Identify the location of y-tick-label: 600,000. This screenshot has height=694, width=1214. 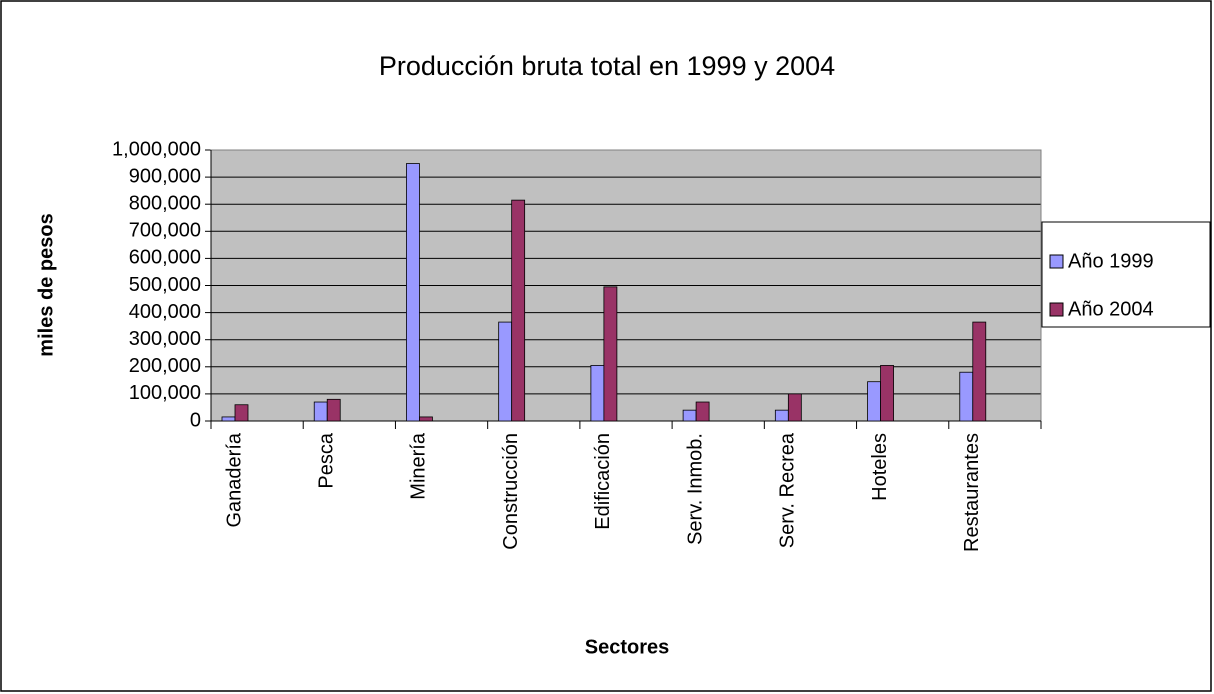
(165, 258).